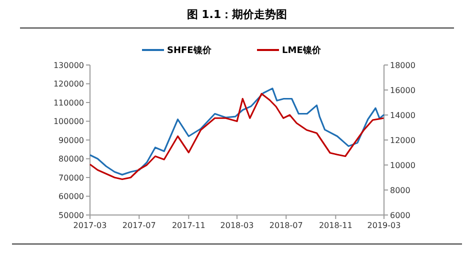  I want to click on y-tick-label: 70000, so click(71, 177).